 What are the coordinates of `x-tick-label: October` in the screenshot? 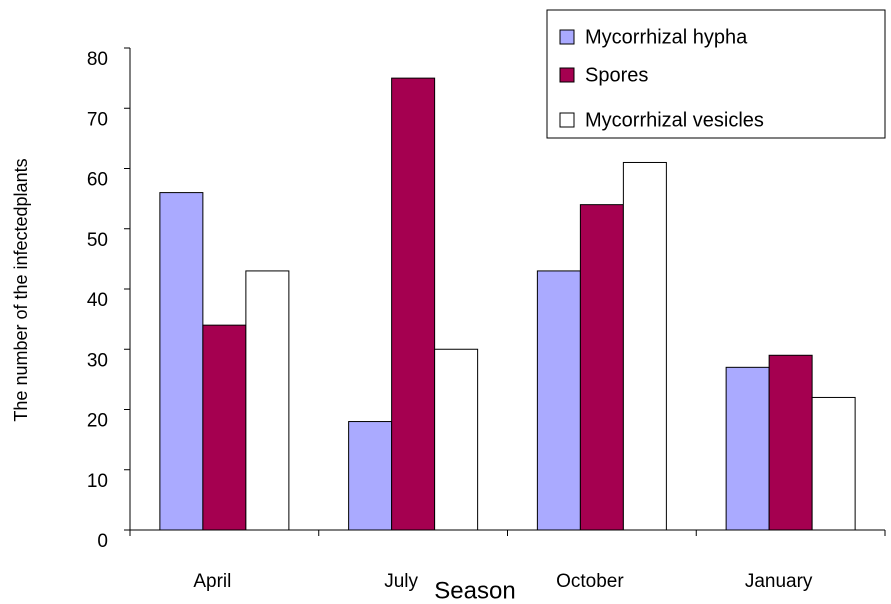 It's located at (590, 581).